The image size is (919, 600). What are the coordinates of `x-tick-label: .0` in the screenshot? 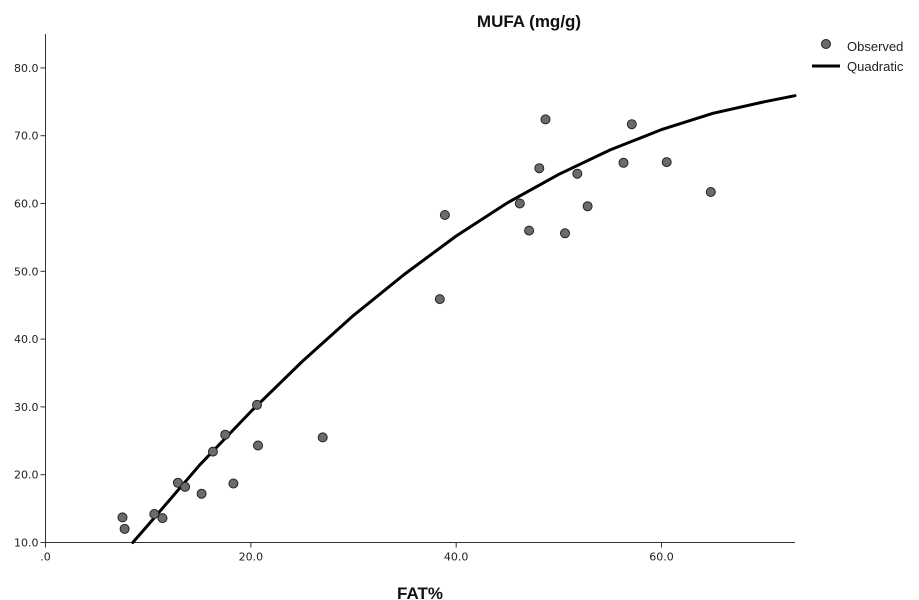 It's located at (45, 557).